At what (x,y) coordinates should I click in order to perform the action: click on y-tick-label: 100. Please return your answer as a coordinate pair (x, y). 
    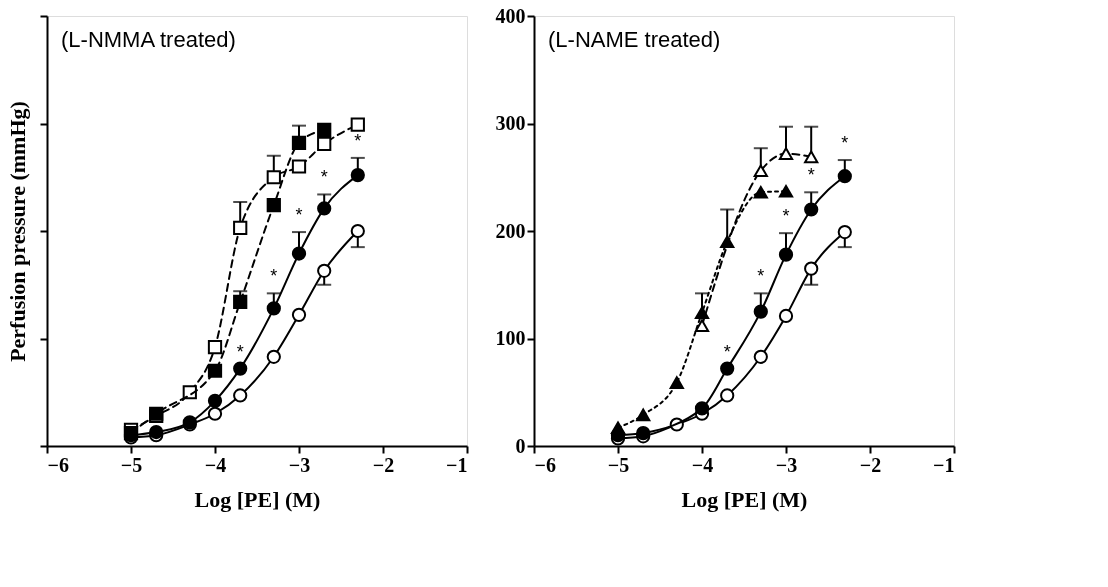
    Looking at the image, I should click on (510, 338).